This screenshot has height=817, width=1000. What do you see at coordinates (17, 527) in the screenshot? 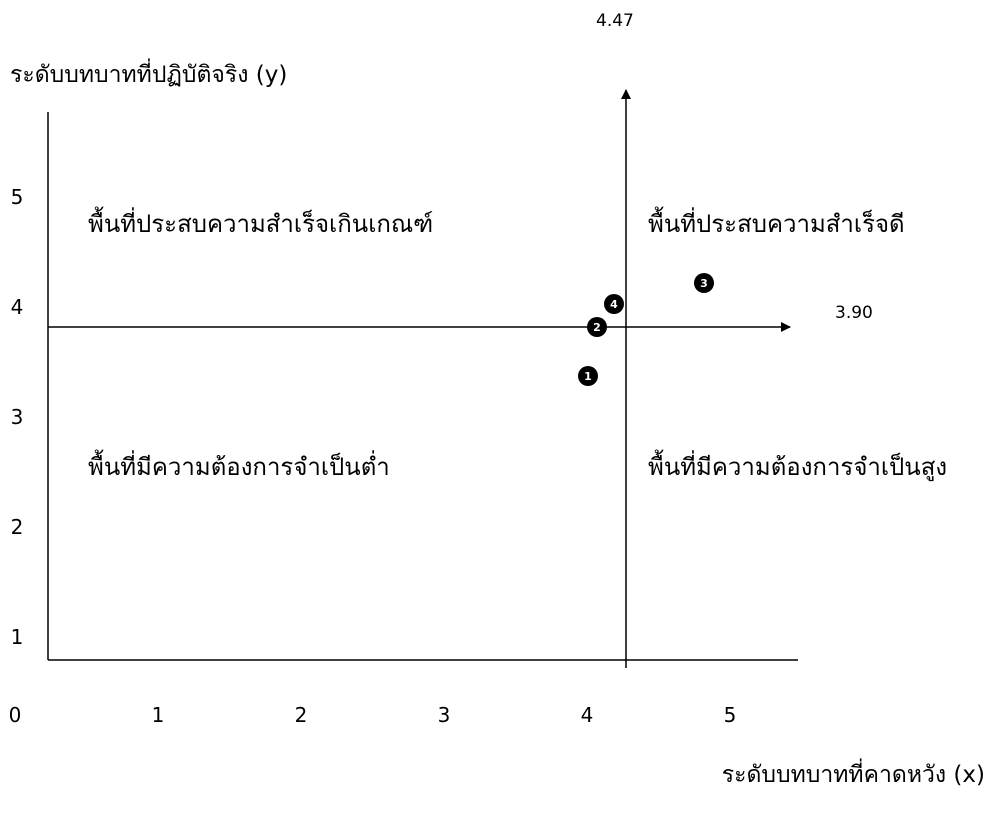
I see `y-tick-label: 2` at bounding box center [17, 527].